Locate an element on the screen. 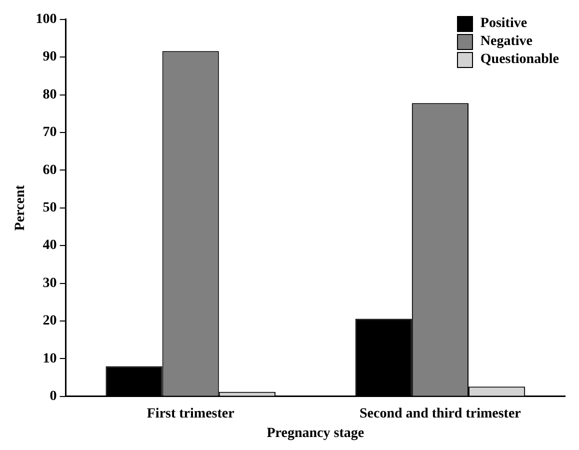 The height and width of the screenshot is (450, 579). y-tick-label: 60 is located at coordinates (49, 170).